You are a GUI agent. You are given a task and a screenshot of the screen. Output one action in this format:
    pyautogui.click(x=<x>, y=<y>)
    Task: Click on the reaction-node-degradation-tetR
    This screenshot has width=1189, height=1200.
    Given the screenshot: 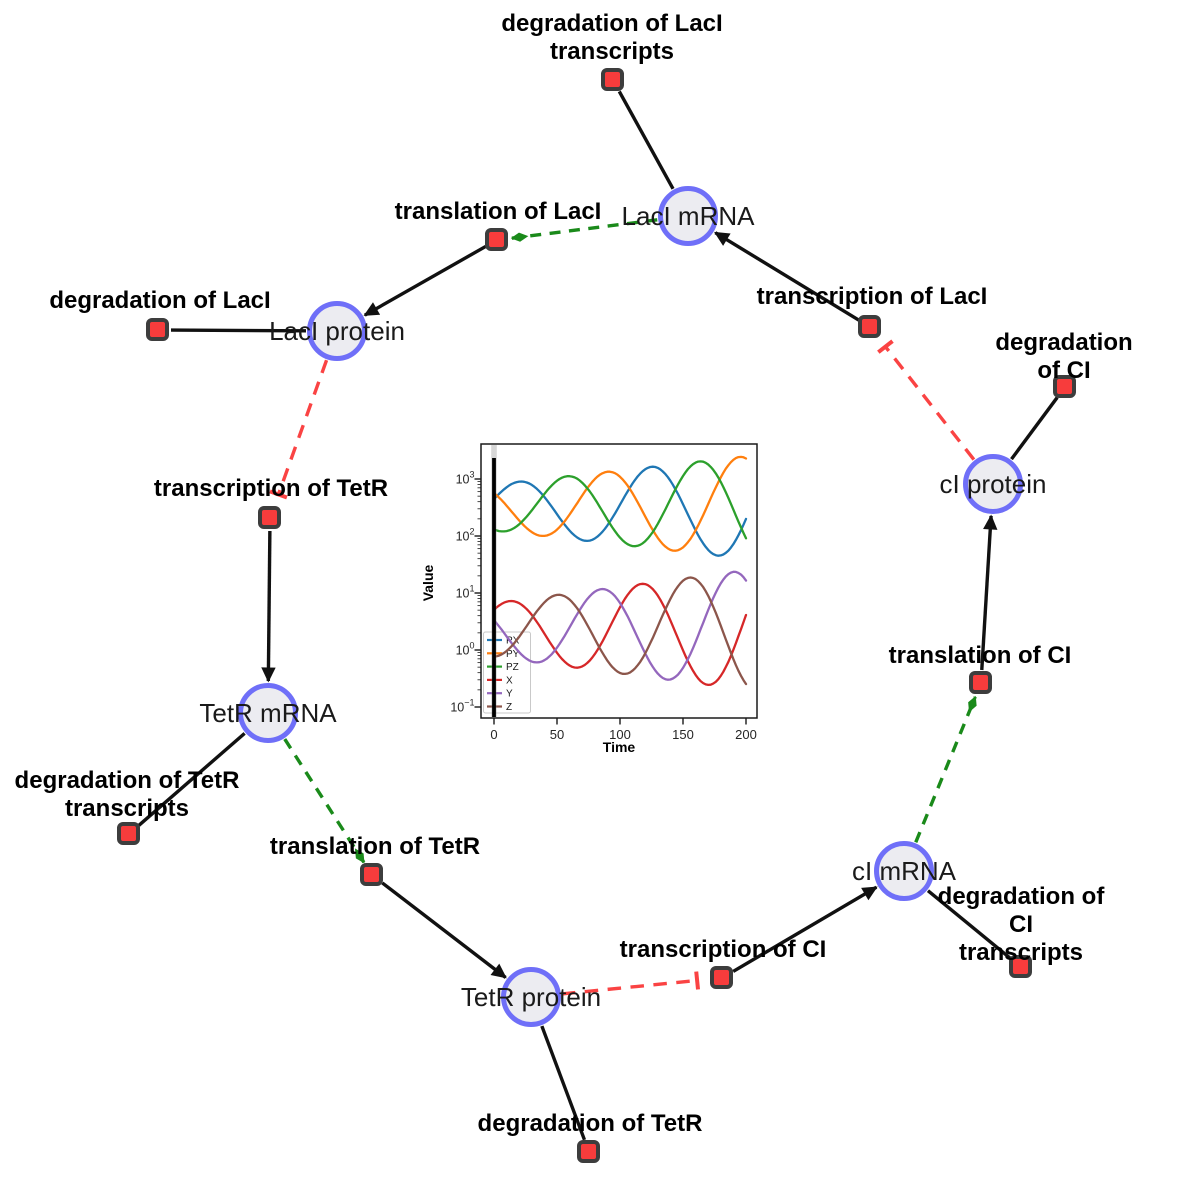 What is the action you would take?
    pyautogui.click(x=588, y=1151)
    